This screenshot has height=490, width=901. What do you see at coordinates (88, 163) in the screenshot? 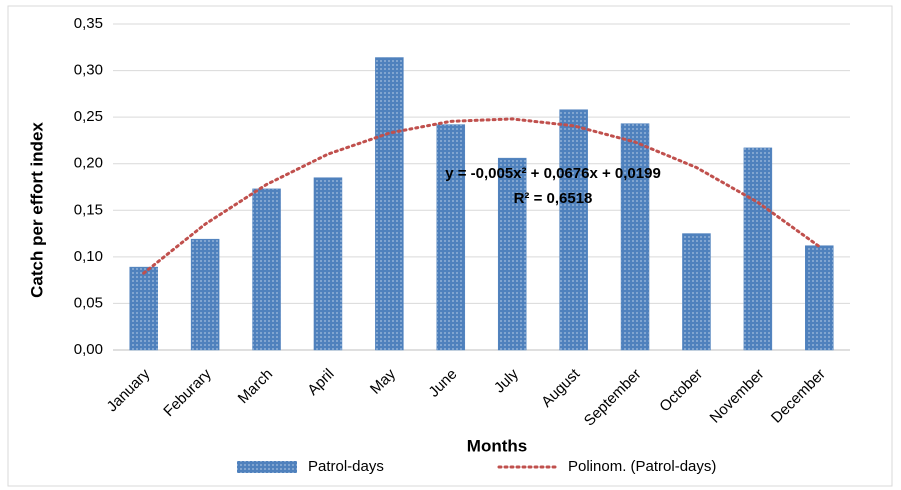
I see `y-tick-label: 0,20` at bounding box center [88, 163].